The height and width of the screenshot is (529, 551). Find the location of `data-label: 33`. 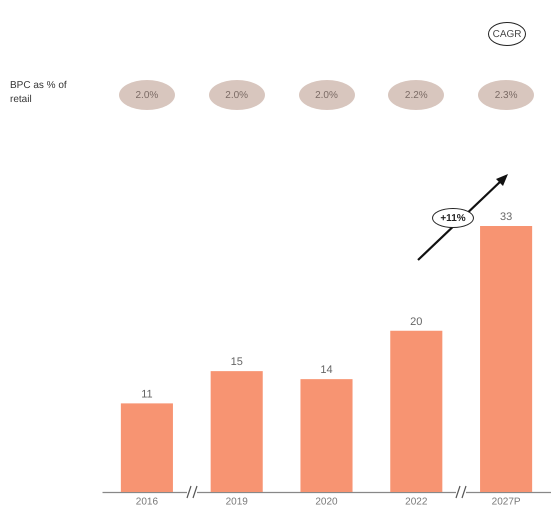

data-label: 33 is located at coordinates (506, 217).